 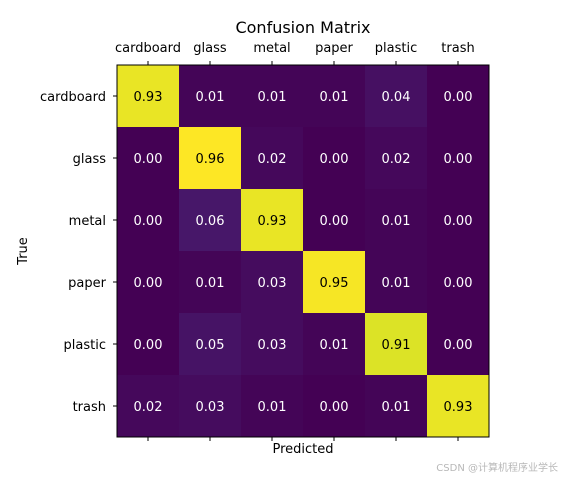 I want to click on cell-value-label: 0.91, so click(x=396, y=345).